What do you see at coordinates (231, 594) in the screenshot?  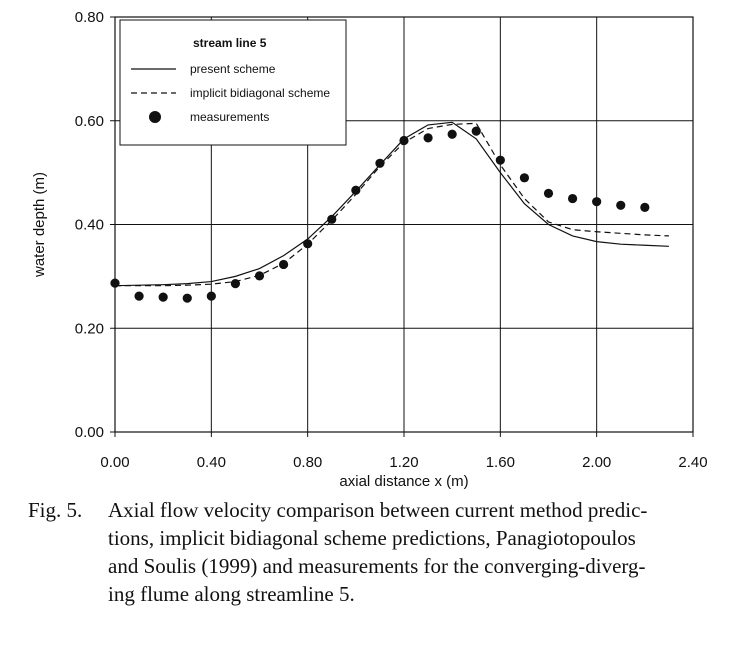 I see `caption-line: ing flume along streamline 5.` at bounding box center [231, 594].